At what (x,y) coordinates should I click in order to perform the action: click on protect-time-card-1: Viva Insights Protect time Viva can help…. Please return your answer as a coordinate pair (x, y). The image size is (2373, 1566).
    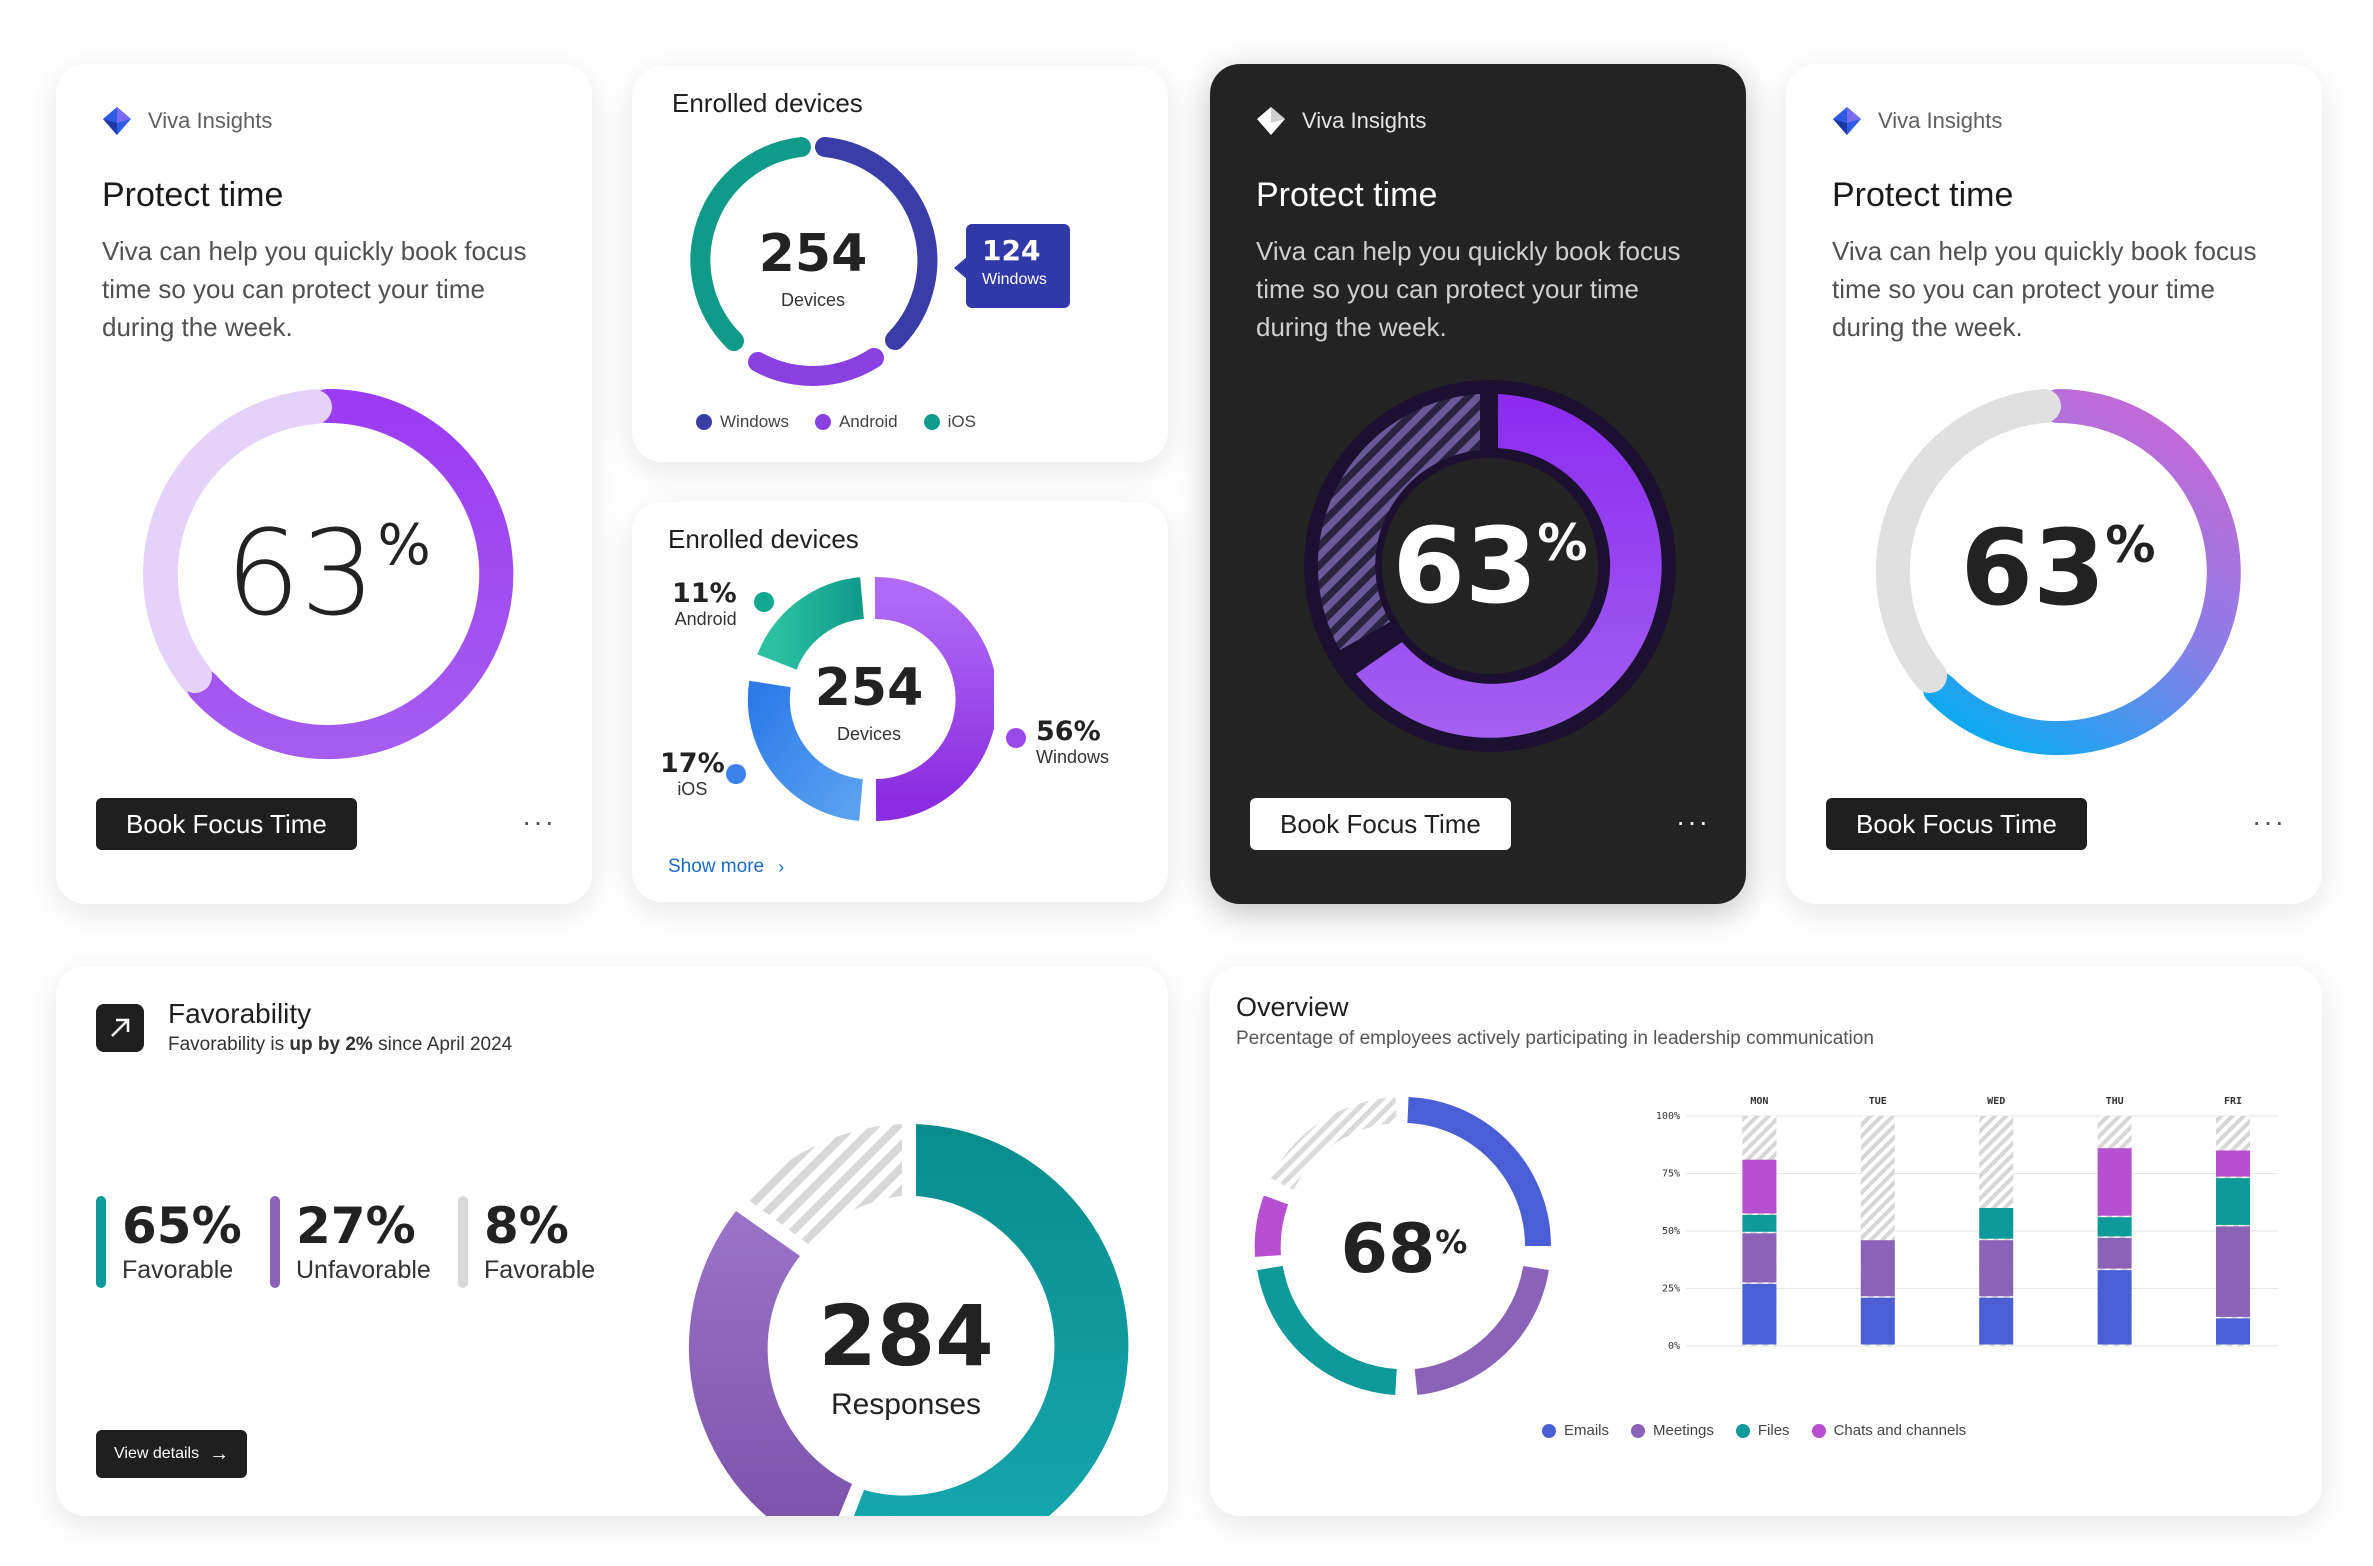
    Looking at the image, I should click on (324, 484).